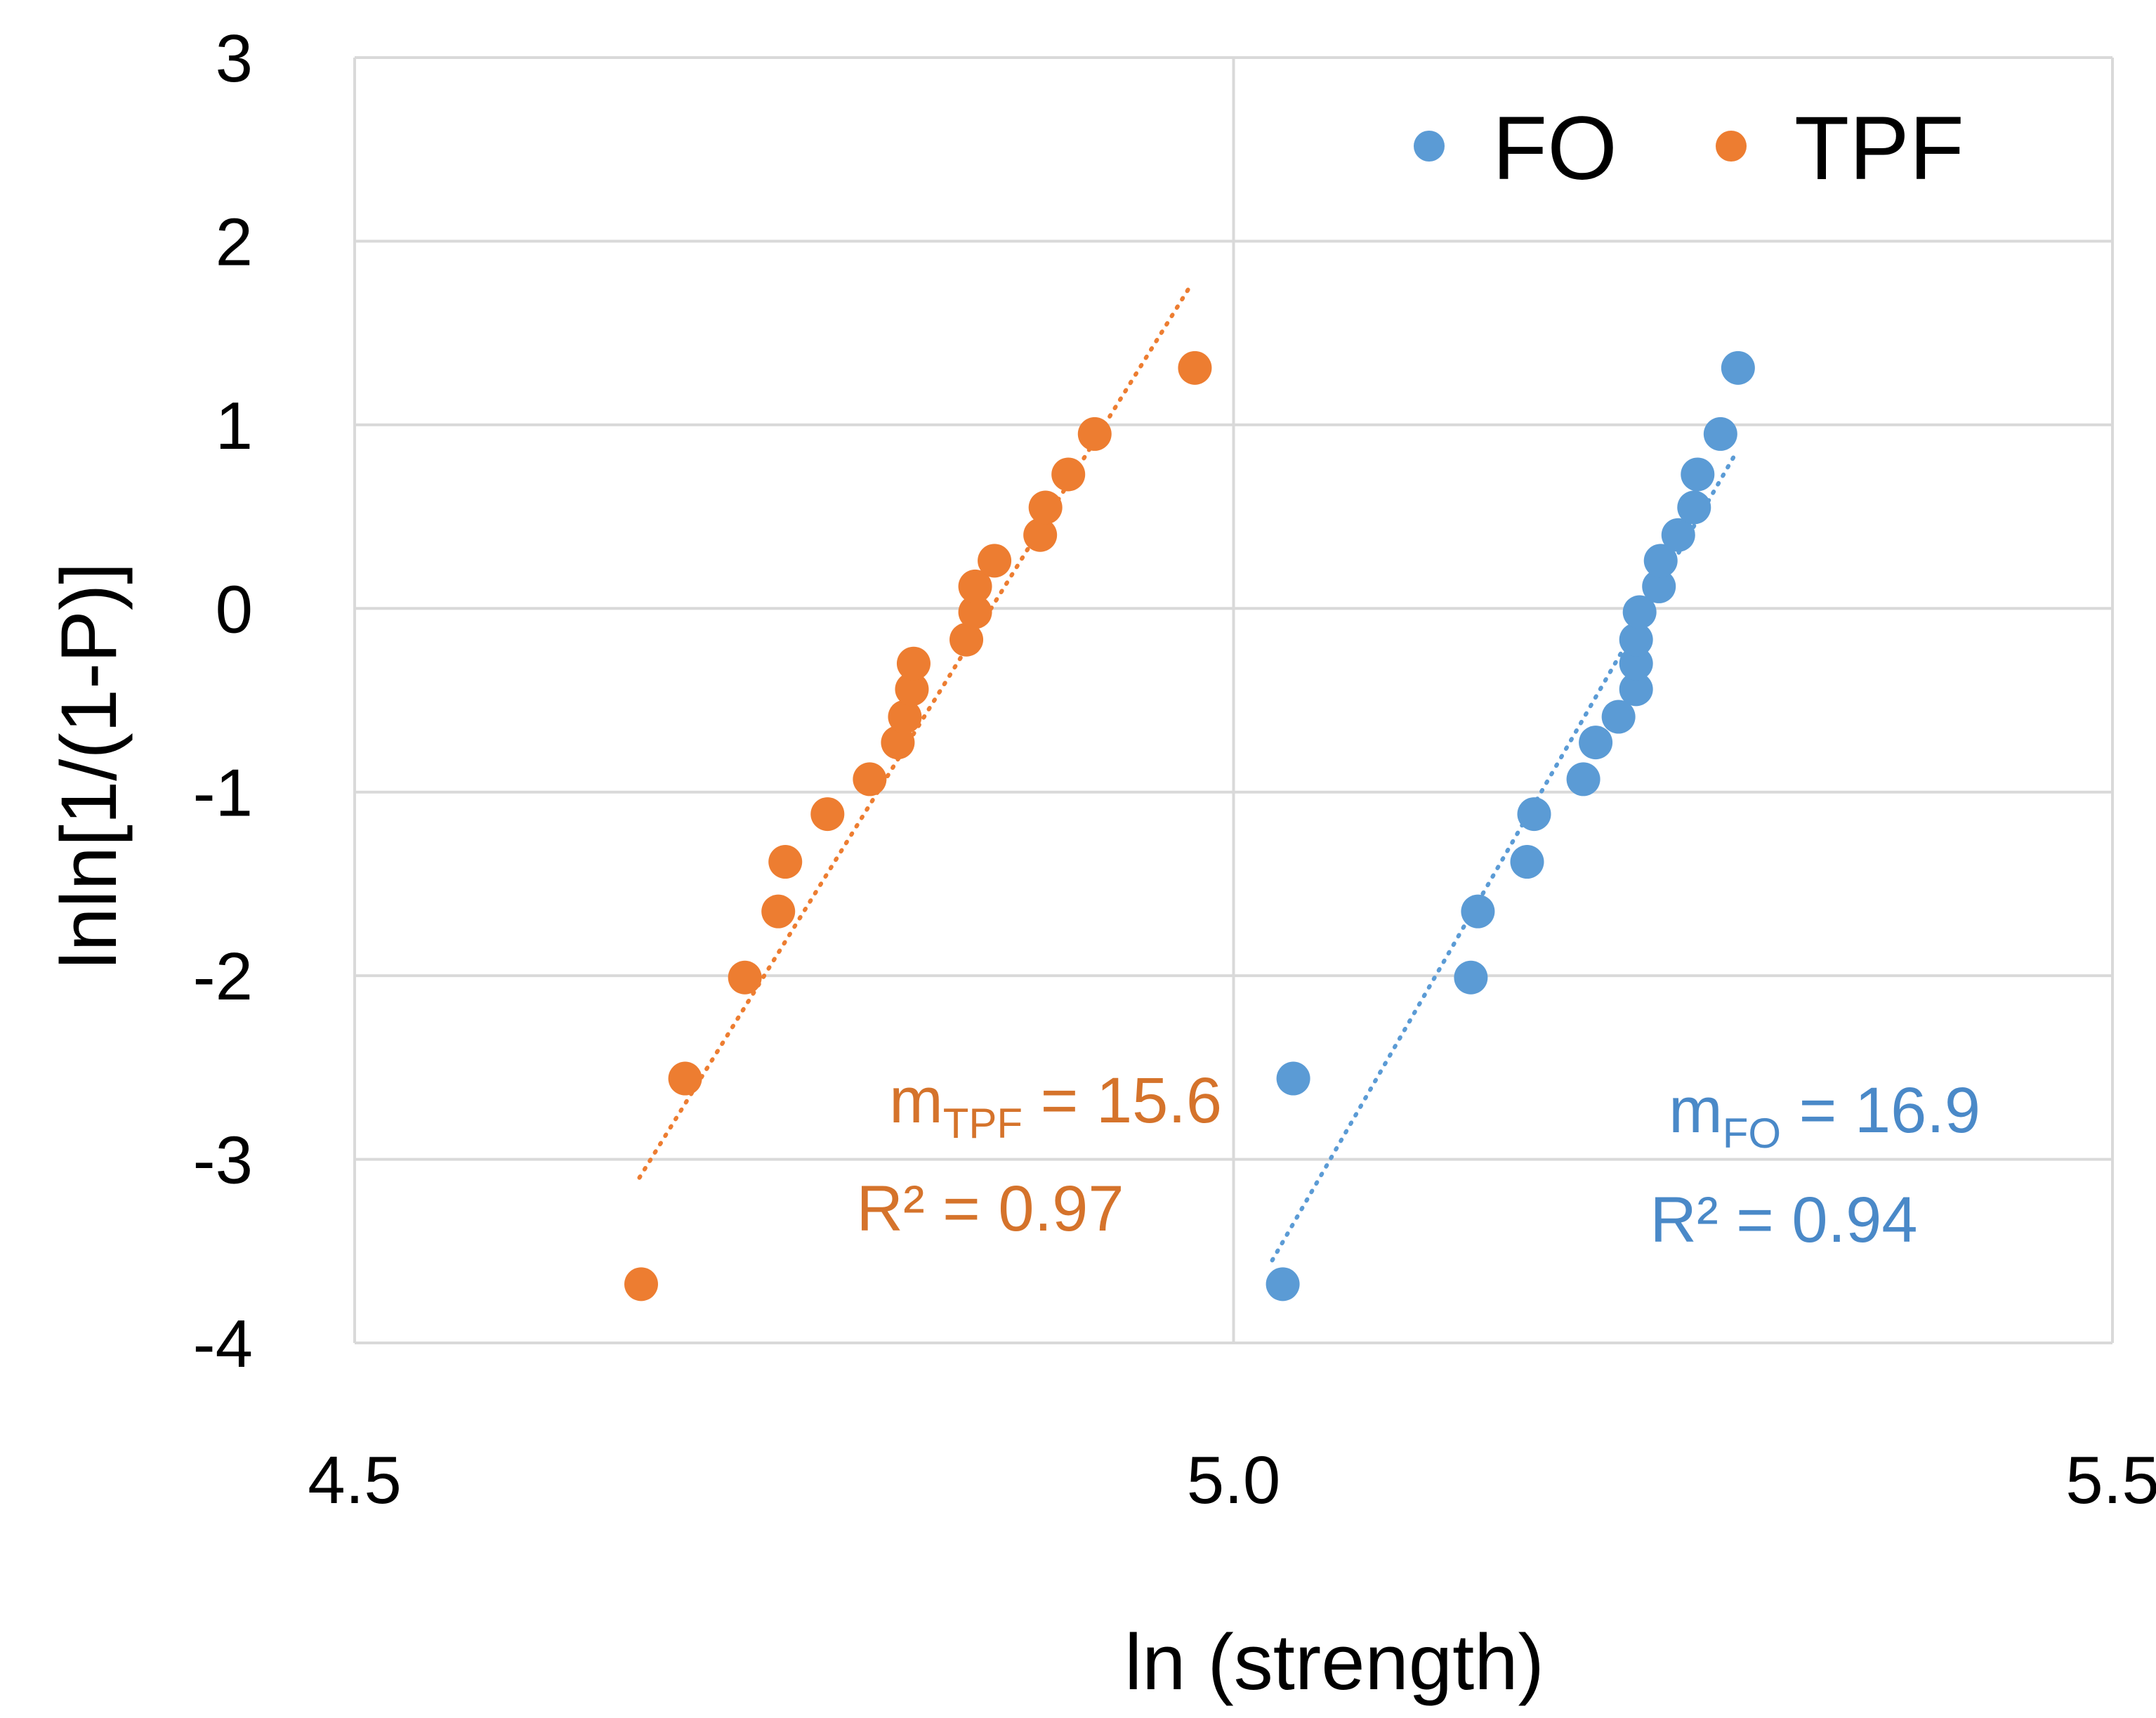  I want to click on trendline-tpf, so click(914, 732).